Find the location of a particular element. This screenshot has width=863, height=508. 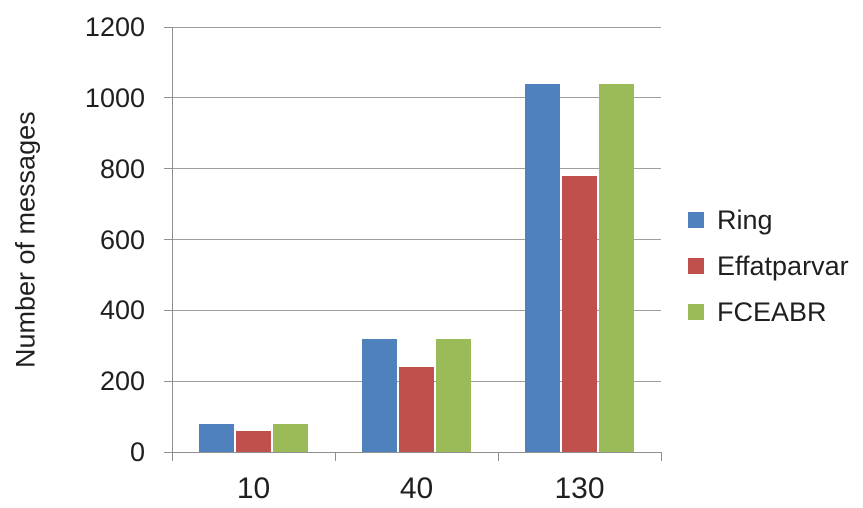

y-tick-label: 800 is located at coordinates (122, 168).